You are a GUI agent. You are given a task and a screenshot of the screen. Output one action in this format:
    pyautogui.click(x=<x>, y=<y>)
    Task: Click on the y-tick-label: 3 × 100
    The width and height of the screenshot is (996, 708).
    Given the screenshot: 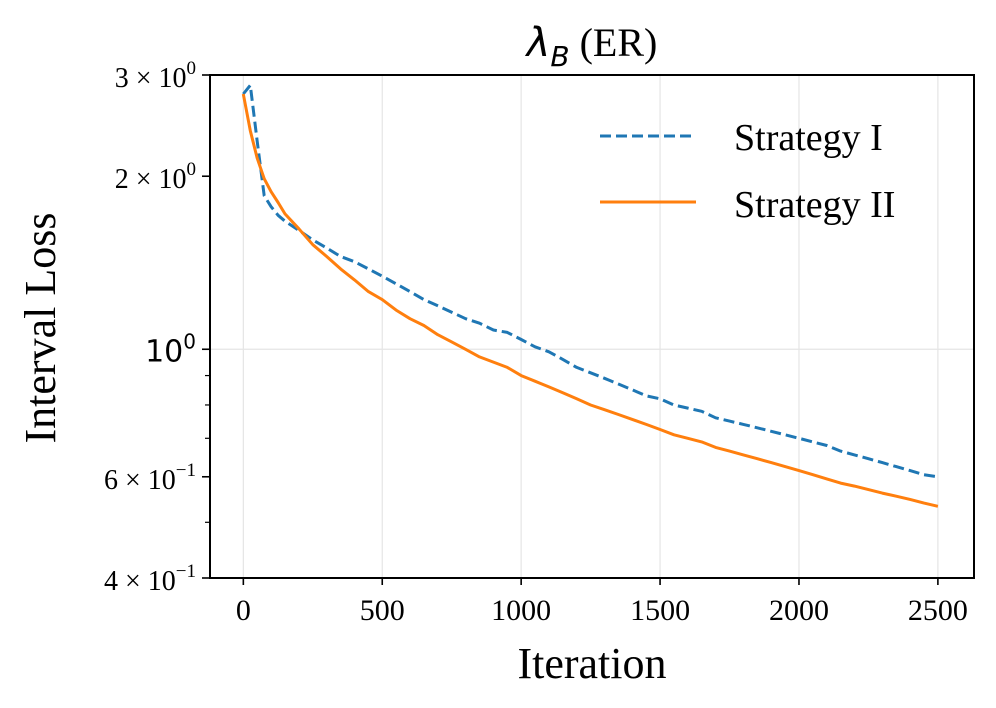 What is the action you would take?
    pyautogui.click(x=155, y=76)
    